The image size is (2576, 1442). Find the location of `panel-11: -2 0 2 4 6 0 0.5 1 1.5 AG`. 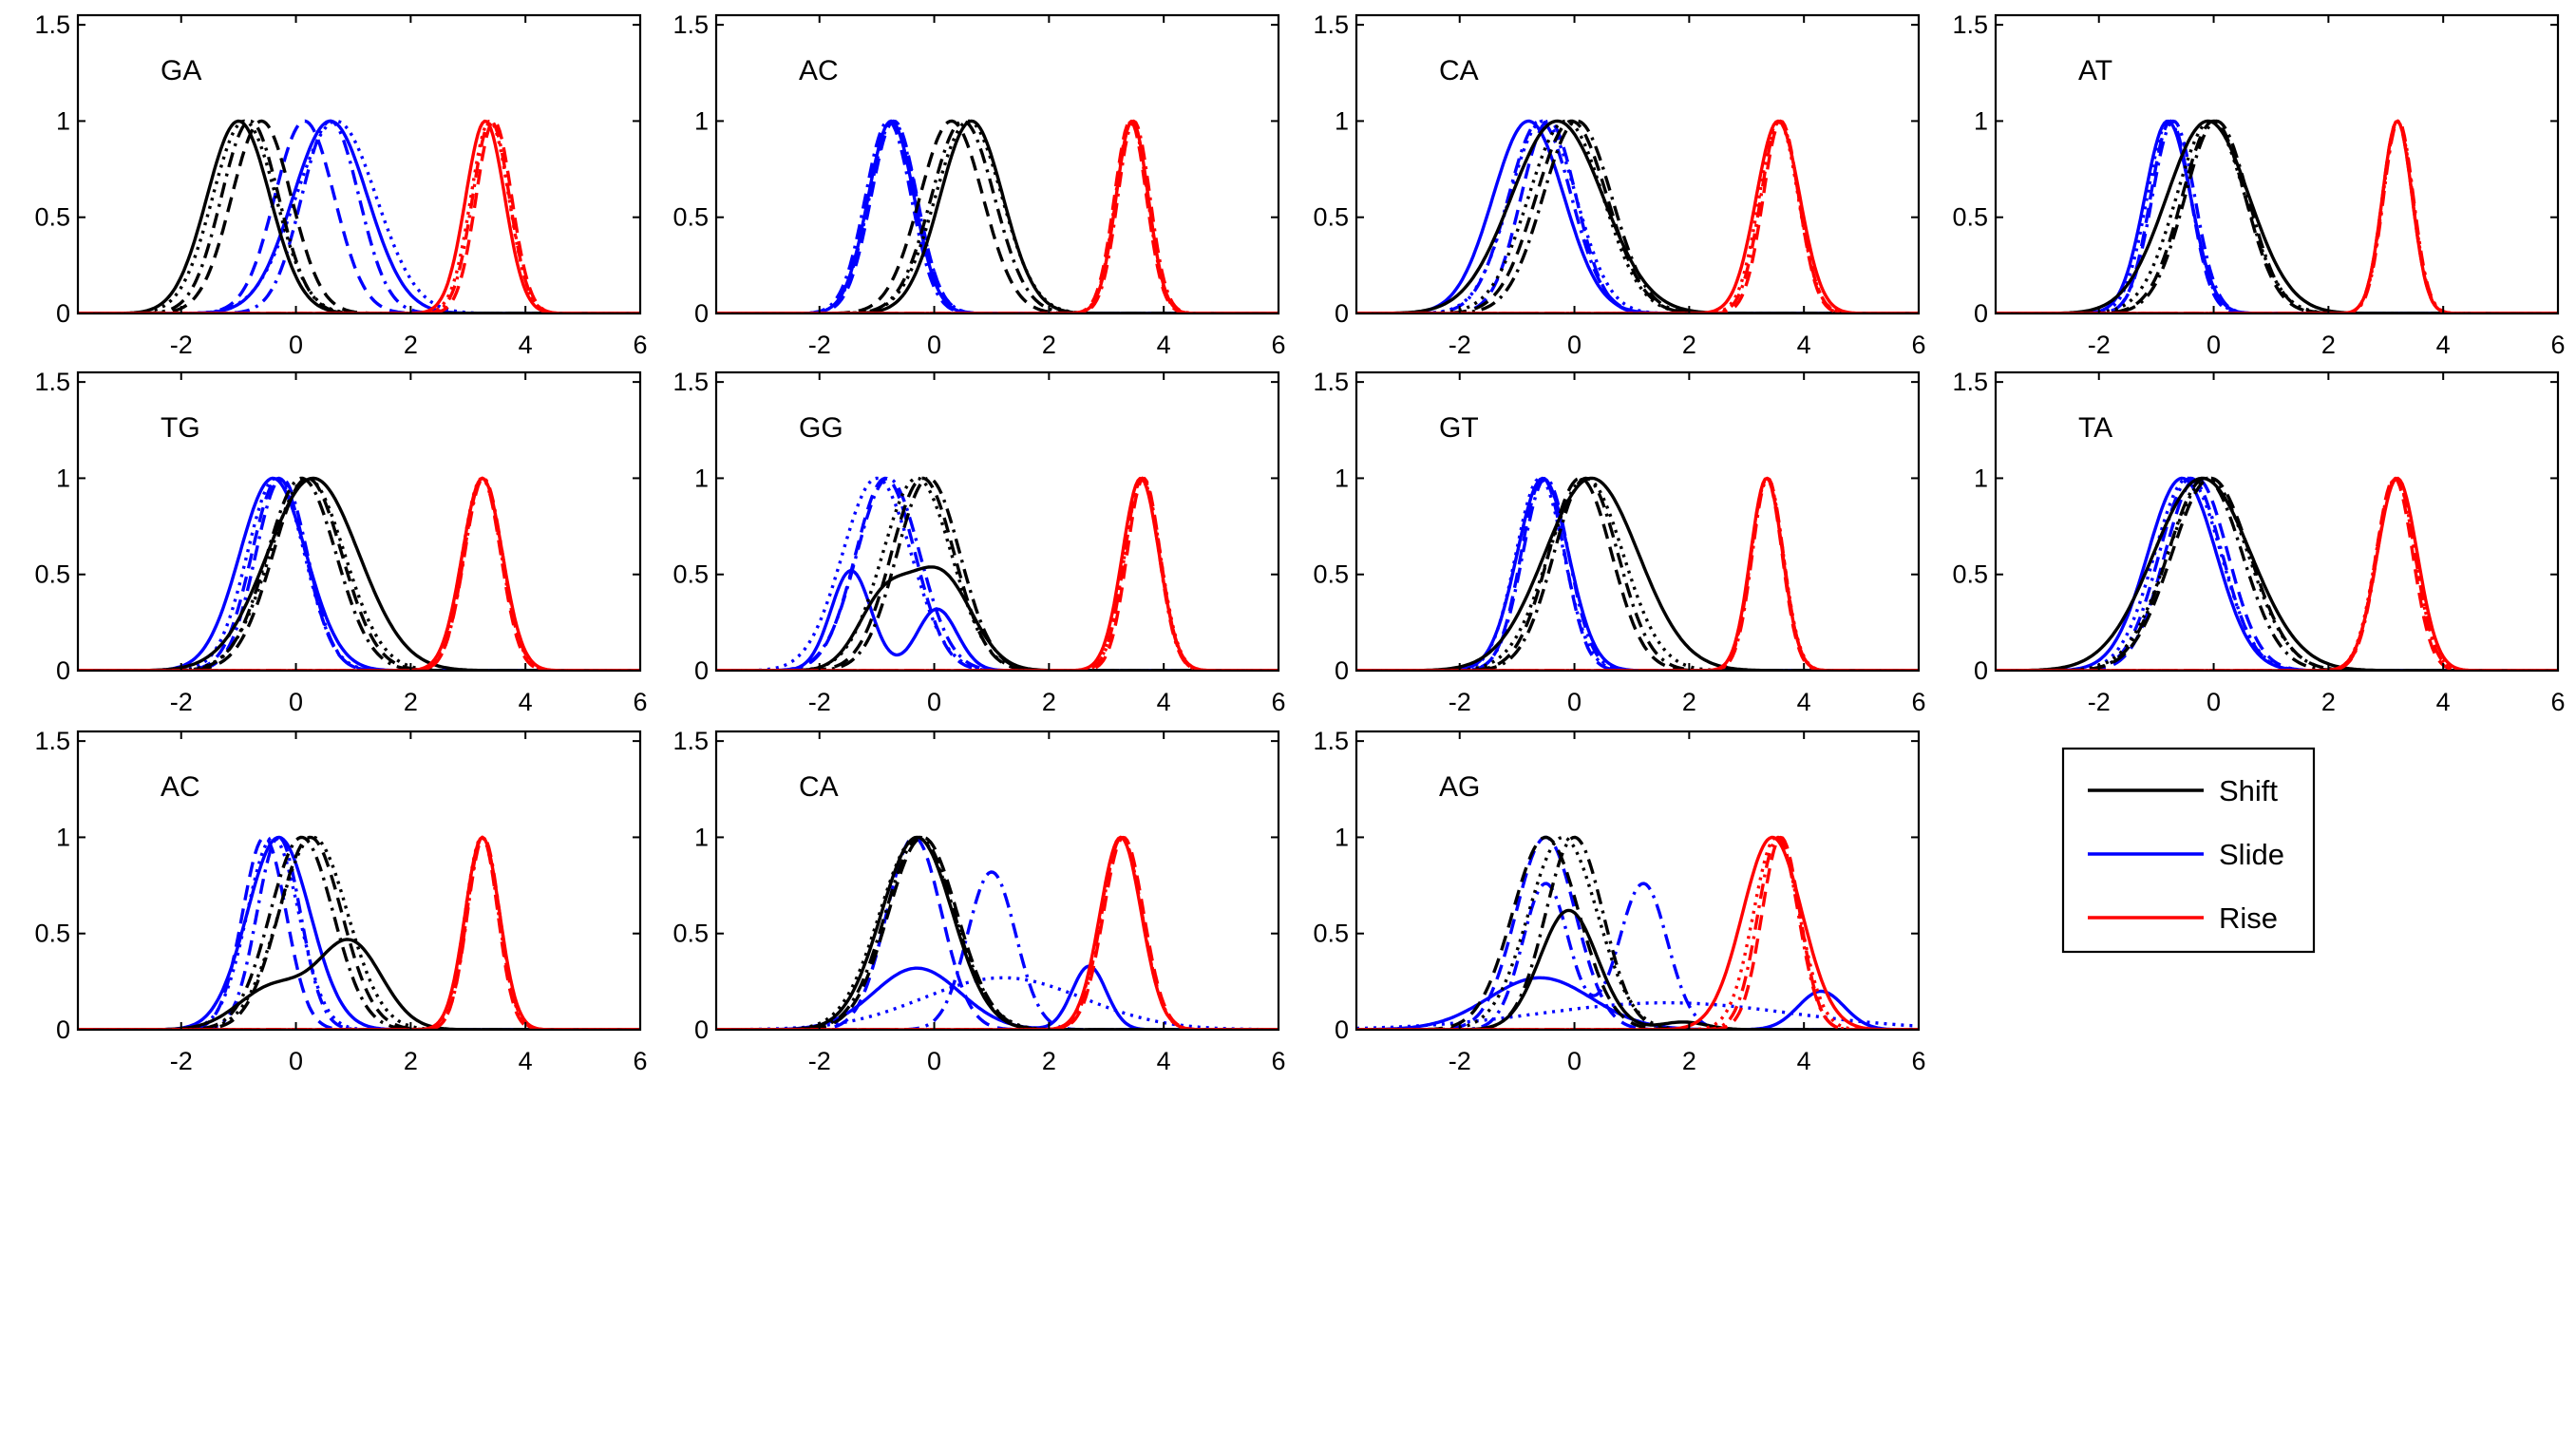

panel-11: -2 0 2 4 6 0 0.5 1 1.5 AG is located at coordinates (1619, 901).